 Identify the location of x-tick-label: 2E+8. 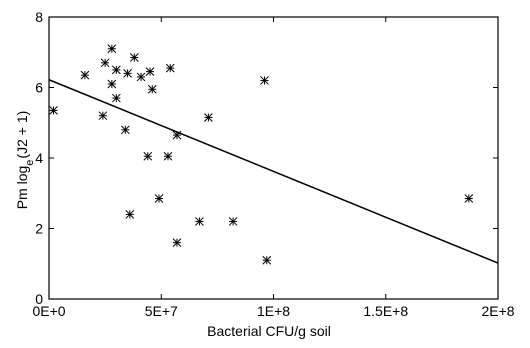
(497, 311).